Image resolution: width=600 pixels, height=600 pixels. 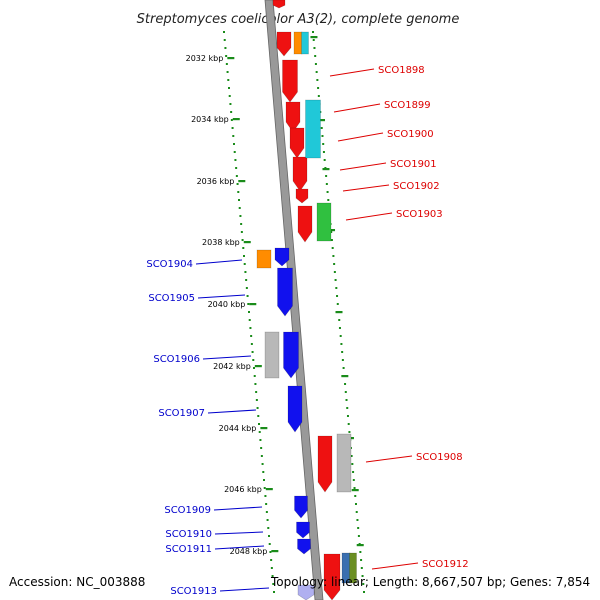 I want to click on gene-label-sco1908: SCO1908, so click(x=439, y=457).